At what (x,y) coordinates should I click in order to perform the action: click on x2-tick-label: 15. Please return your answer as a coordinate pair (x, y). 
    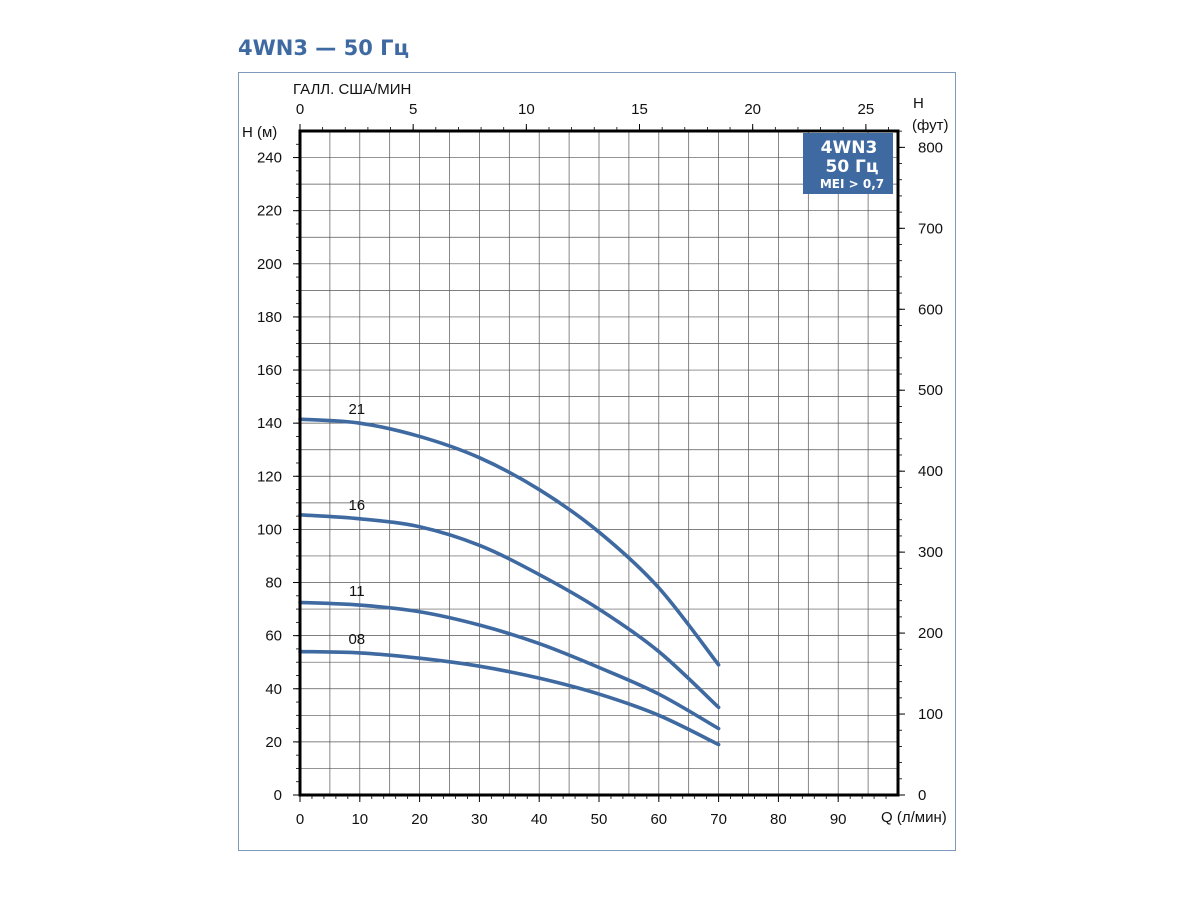
    Looking at the image, I should click on (639, 109).